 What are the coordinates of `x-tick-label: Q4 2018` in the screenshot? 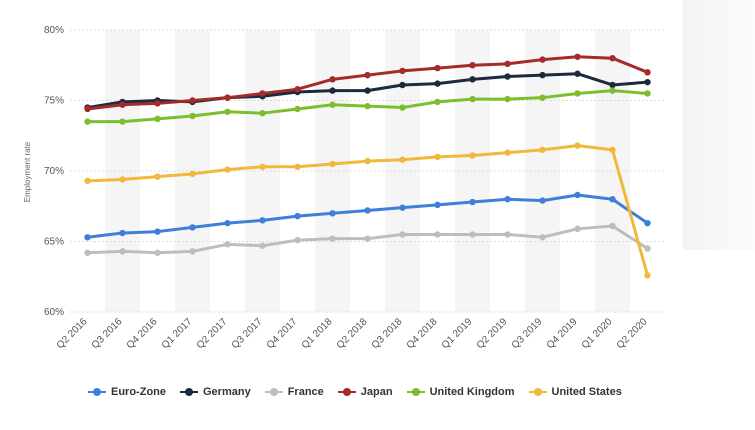 It's located at (422, 333).